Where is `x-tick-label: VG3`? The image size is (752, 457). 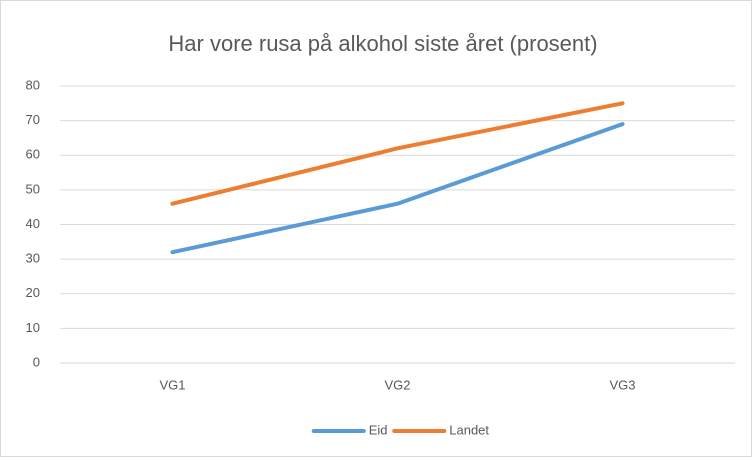
x-tick-label: VG3 is located at coordinates (622, 384).